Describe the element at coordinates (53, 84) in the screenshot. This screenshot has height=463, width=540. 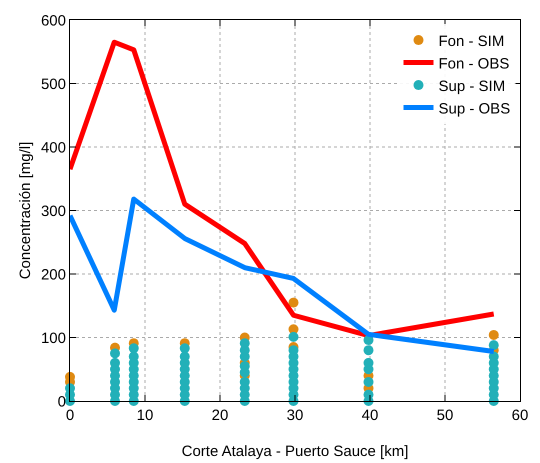
I see `y-tick-label: 500` at that location.